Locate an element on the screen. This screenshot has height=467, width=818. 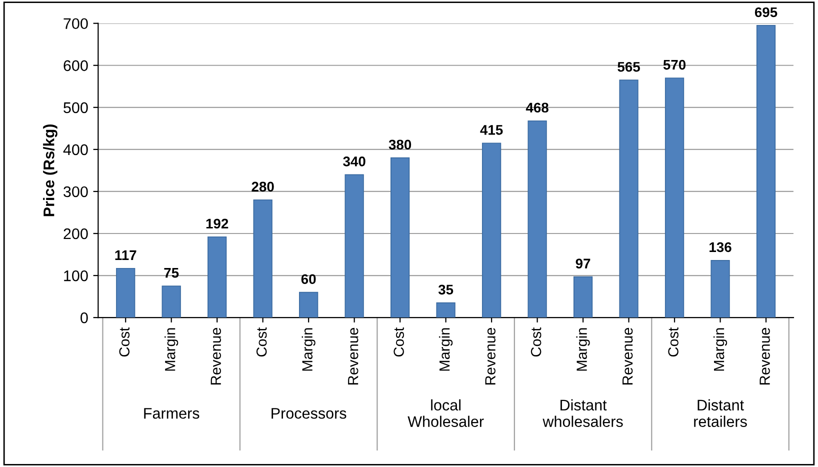
data-label: 570 is located at coordinates (674, 65).